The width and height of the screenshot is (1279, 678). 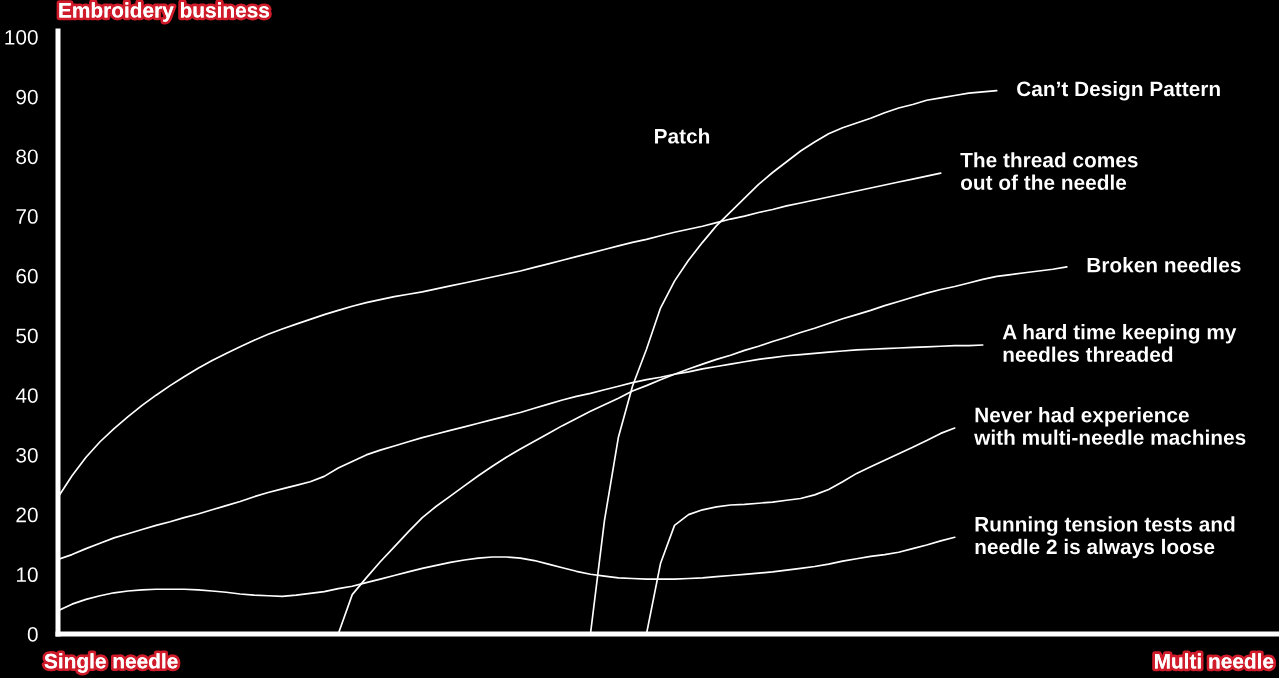 What do you see at coordinates (32, 634) in the screenshot?
I see `y-tick-label: 0` at bounding box center [32, 634].